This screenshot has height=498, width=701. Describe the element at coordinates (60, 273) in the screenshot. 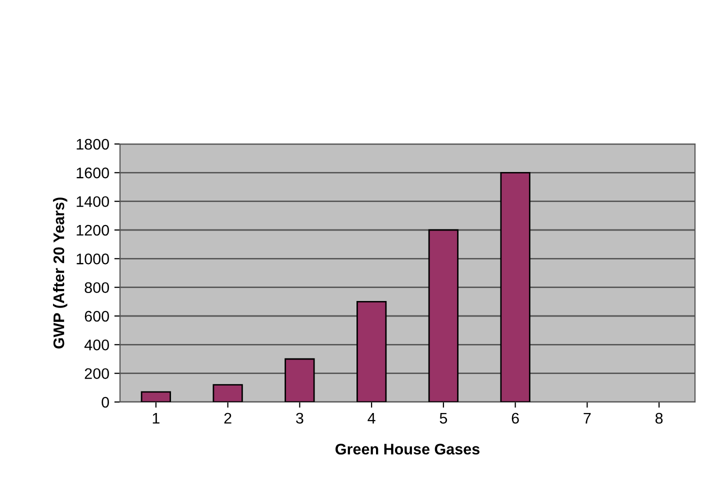

I see `y-axis-title: GWP (After 20 Years)` at that location.